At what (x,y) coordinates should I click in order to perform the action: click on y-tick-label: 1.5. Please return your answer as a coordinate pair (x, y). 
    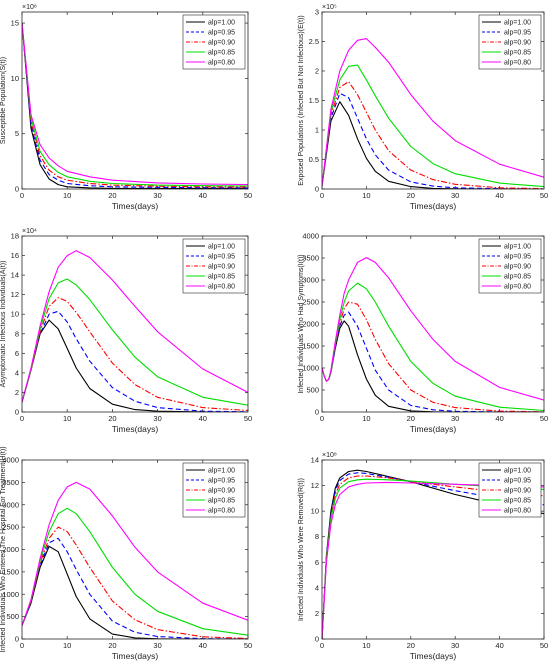
    Looking at the image, I should click on (314, 100).